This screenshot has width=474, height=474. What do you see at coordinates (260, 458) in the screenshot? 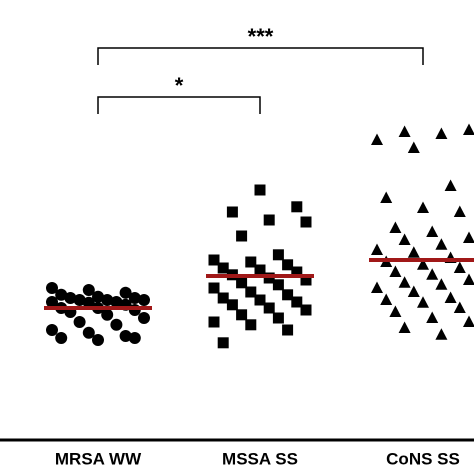
I see `x-tick-label: MSSA SS` at bounding box center [260, 458].